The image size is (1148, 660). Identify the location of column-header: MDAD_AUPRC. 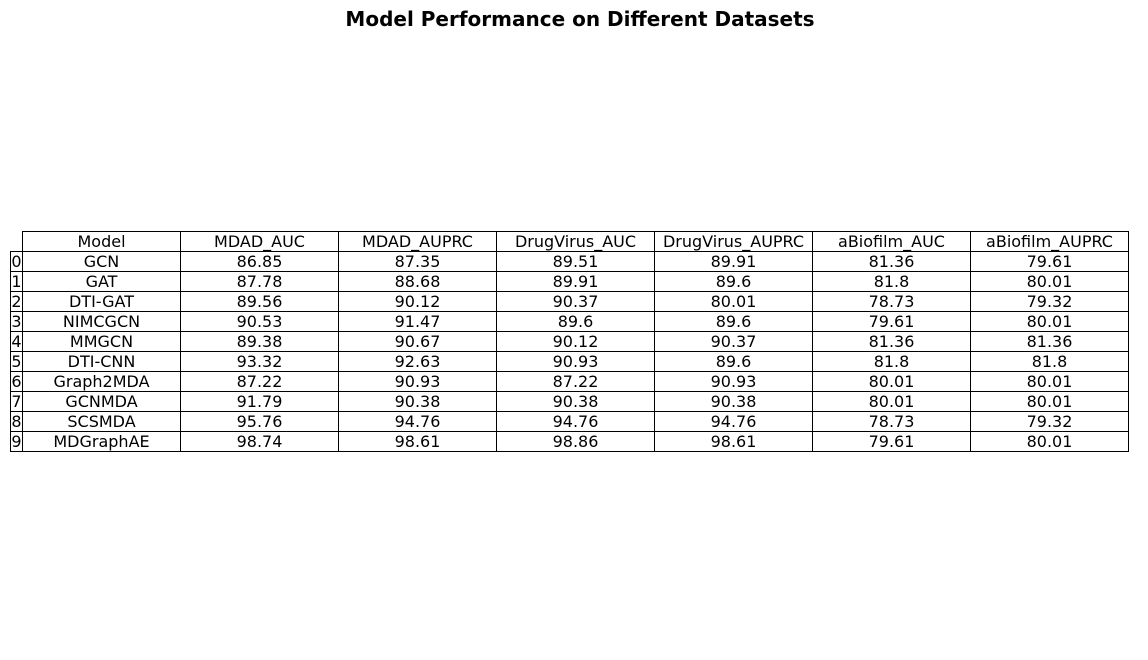
(417, 241).